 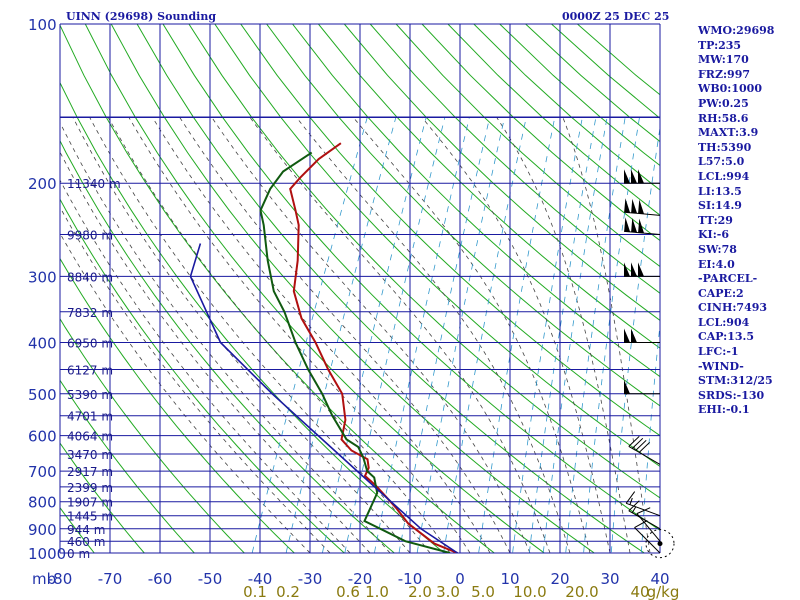 I want to click on height-label: 0 m, so click(x=78, y=554).